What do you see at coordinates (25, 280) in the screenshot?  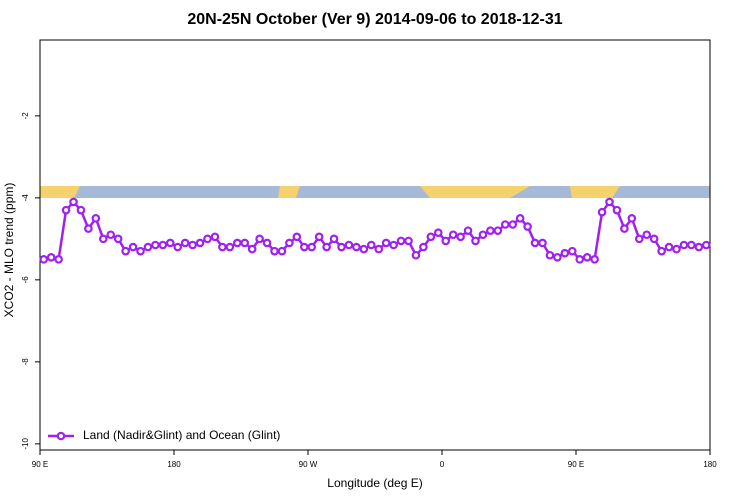 I see `y-tick-label: -6` at bounding box center [25, 280].